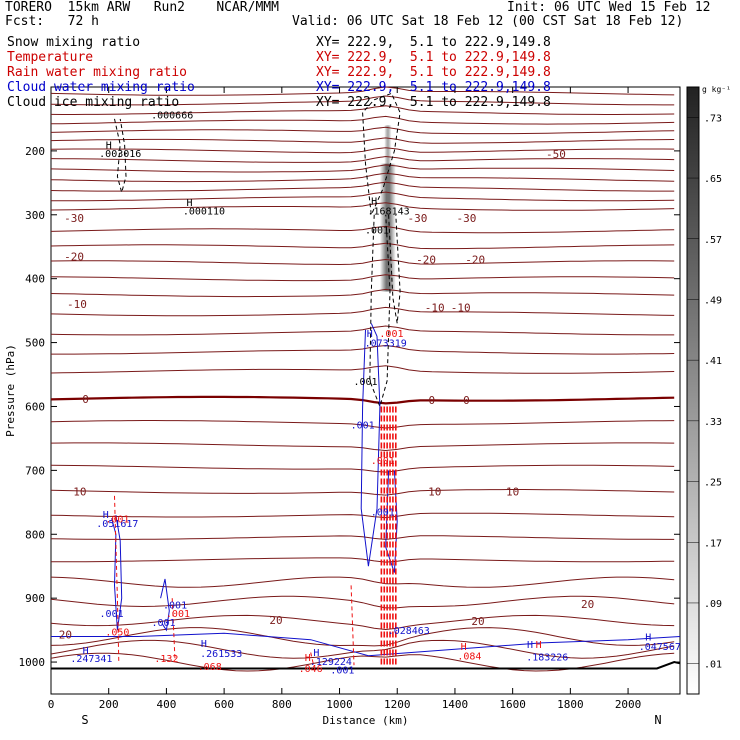  I want to click on init-time: Init: 06 UTC Wed 15 Feb 12, so click(609, 7).